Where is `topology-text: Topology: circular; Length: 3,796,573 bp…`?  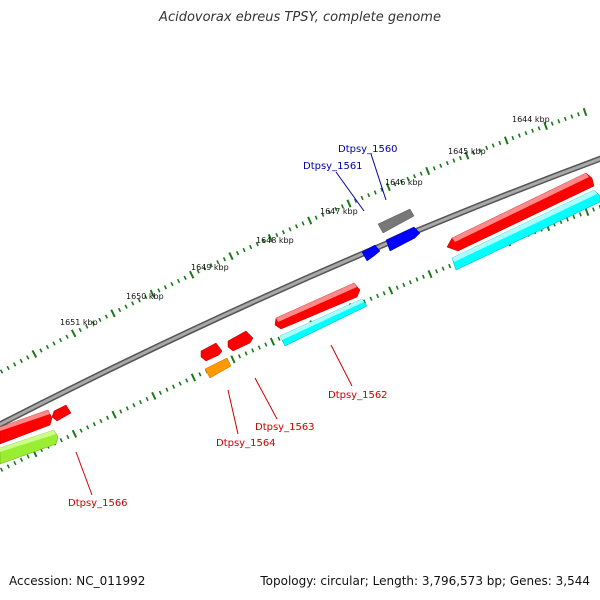 topology-text: Topology: circular; Length: 3,796,573 bp… is located at coordinates (425, 581).